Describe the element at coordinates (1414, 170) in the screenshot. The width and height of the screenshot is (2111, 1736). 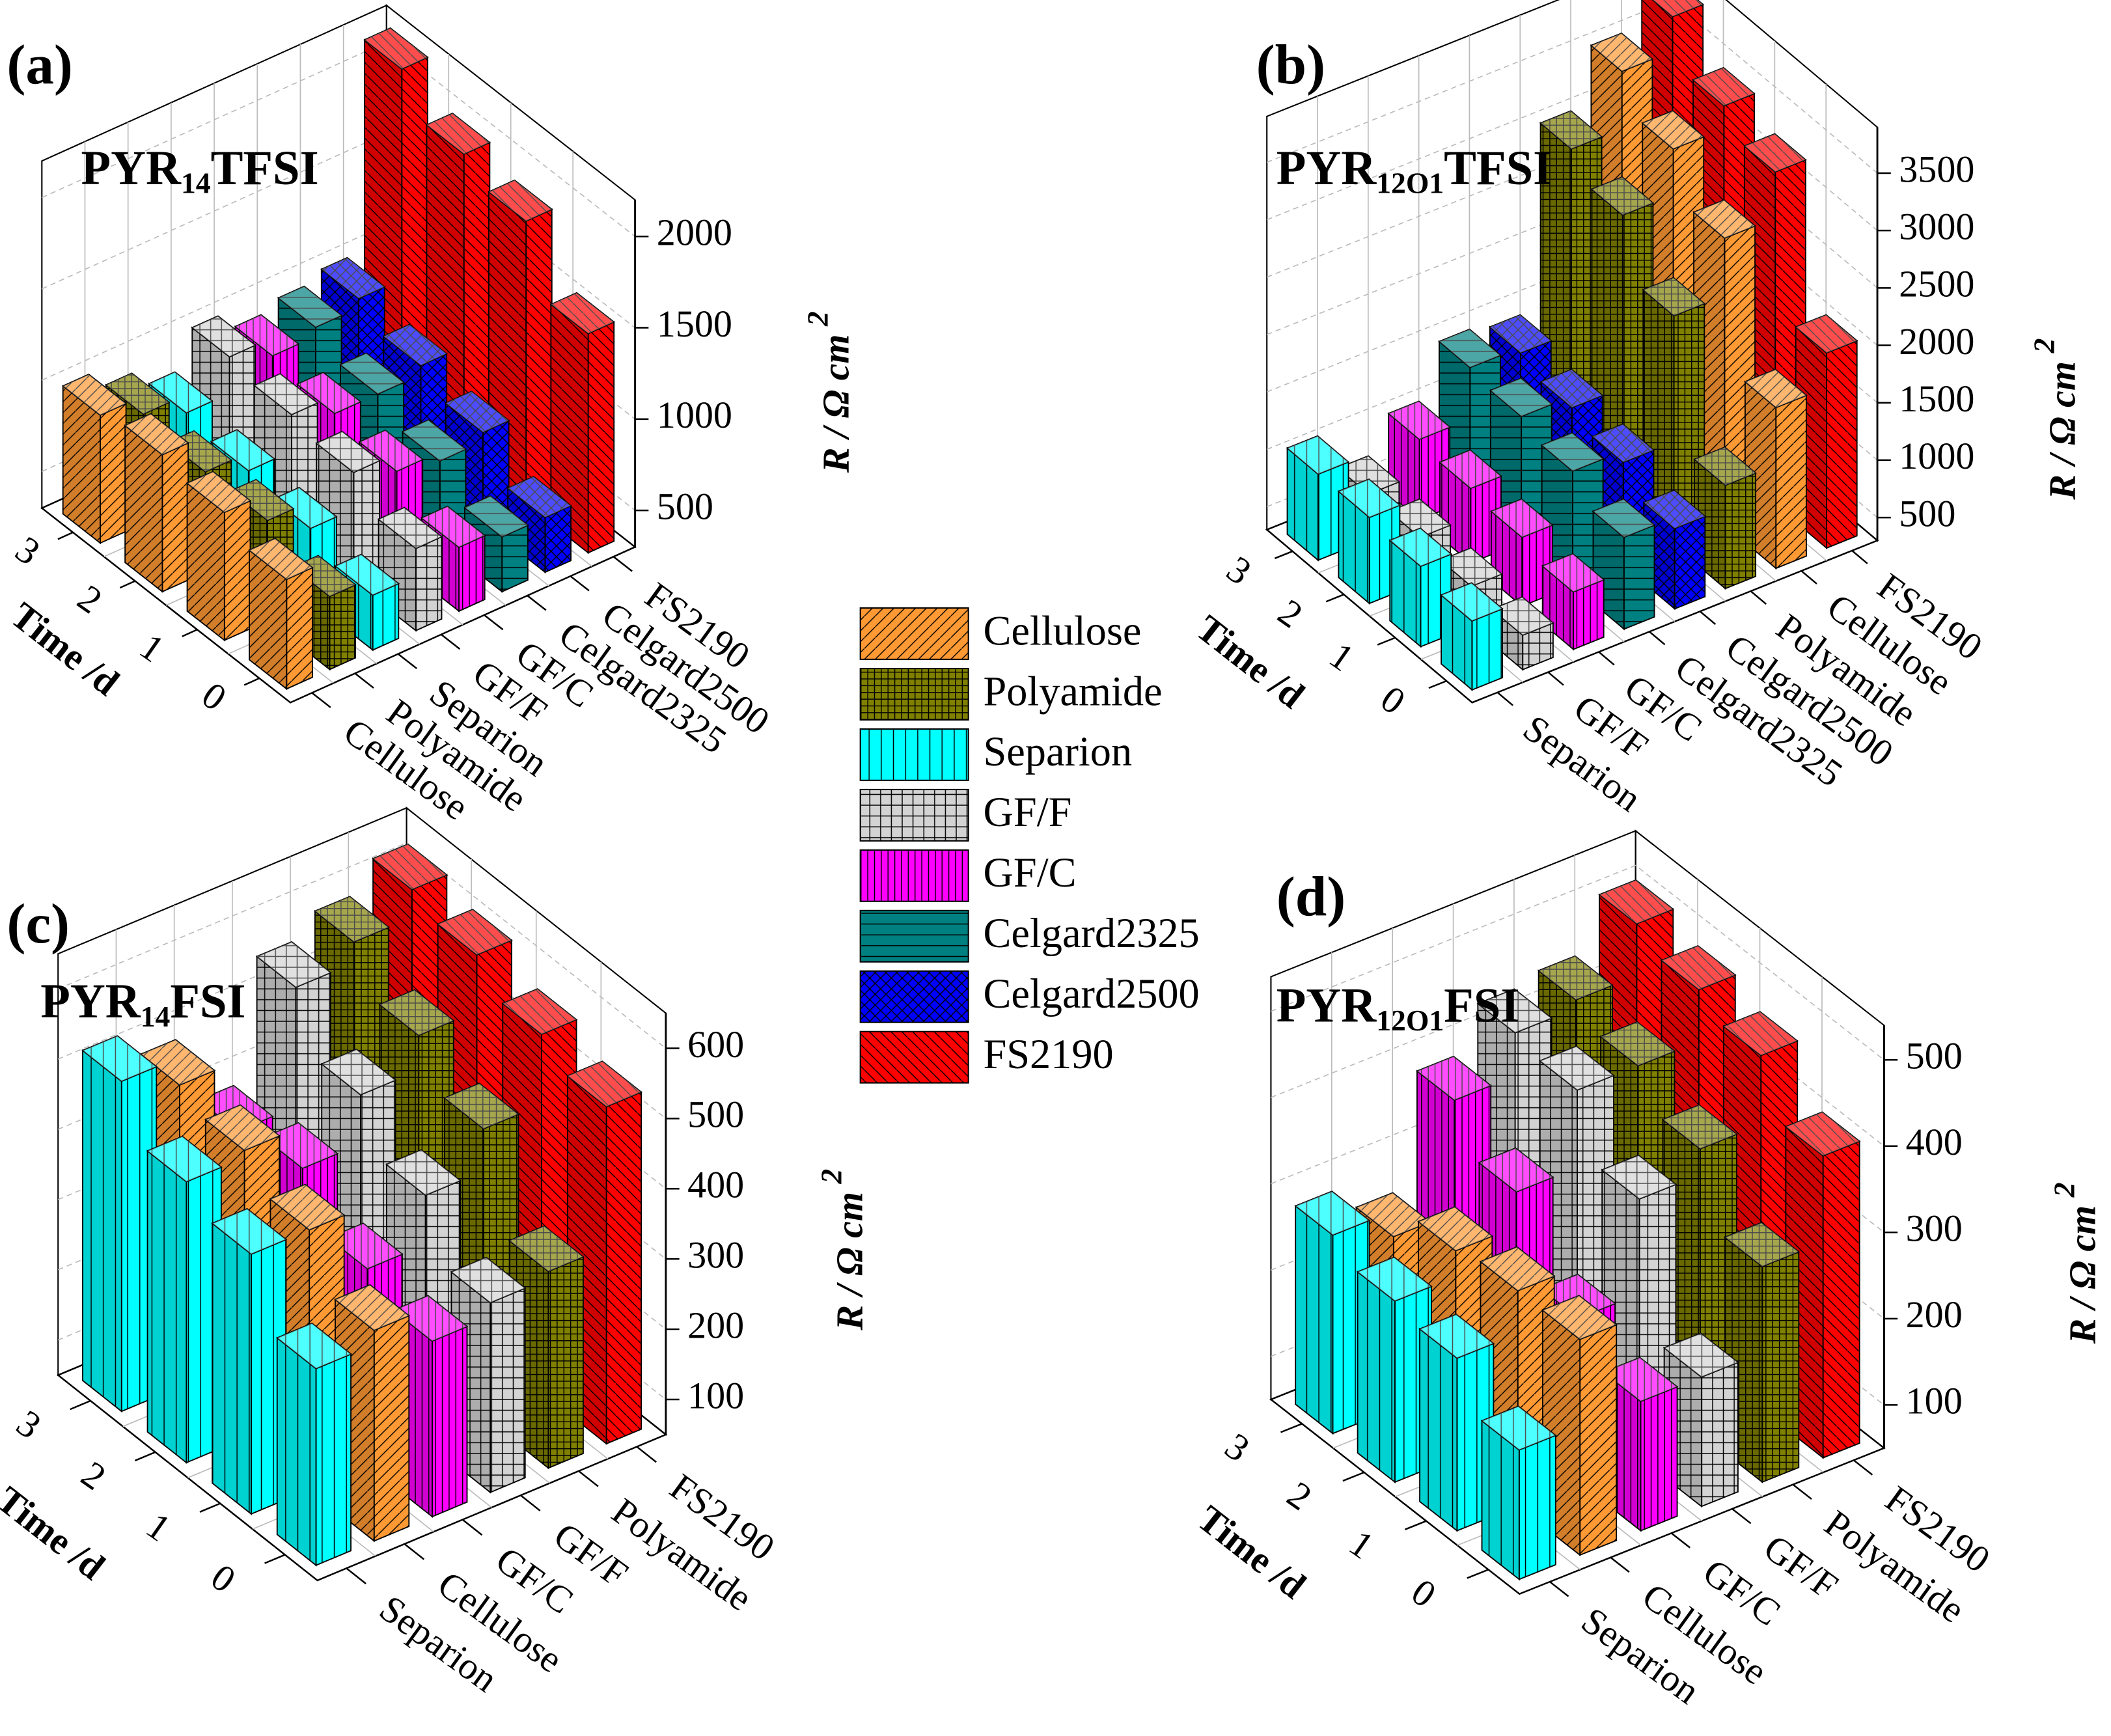
I see `panel-title: PYR12O1TFSI` at that location.